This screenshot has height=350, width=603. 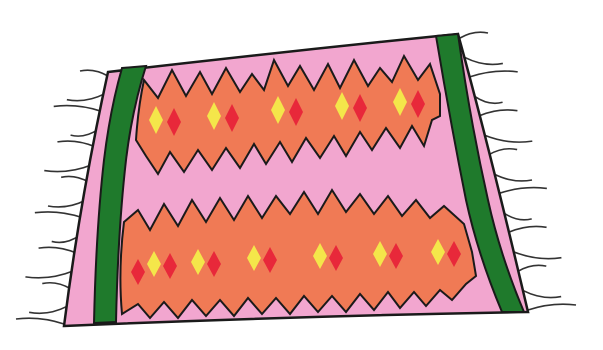 I want to click on upper-diamond-row, so click(x=287, y=112).